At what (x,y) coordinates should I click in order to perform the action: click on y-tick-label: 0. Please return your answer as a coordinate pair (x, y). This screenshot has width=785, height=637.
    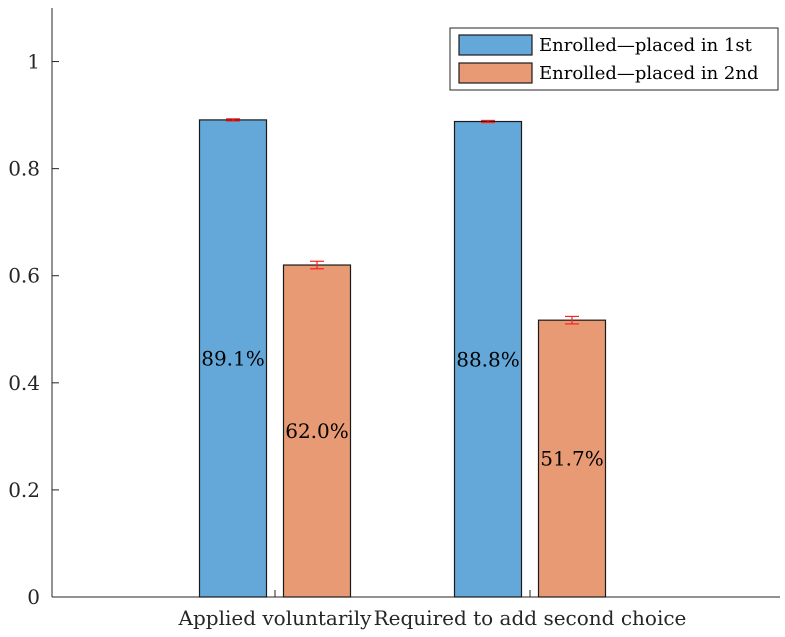
    Looking at the image, I should click on (33, 597).